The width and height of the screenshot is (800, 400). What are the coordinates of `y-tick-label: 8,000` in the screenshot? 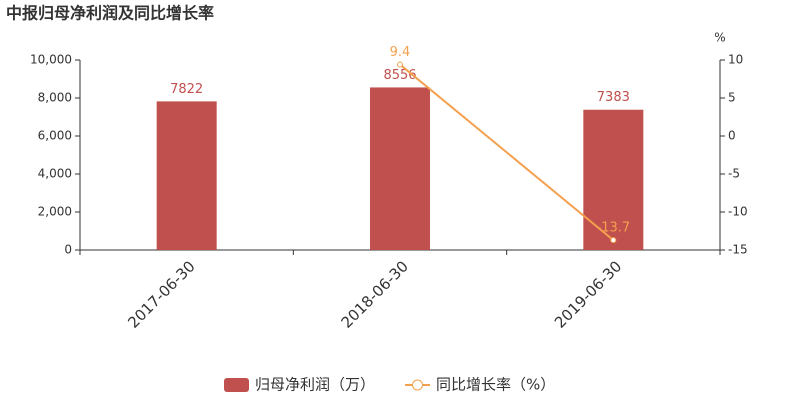 It's located at (55, 98).